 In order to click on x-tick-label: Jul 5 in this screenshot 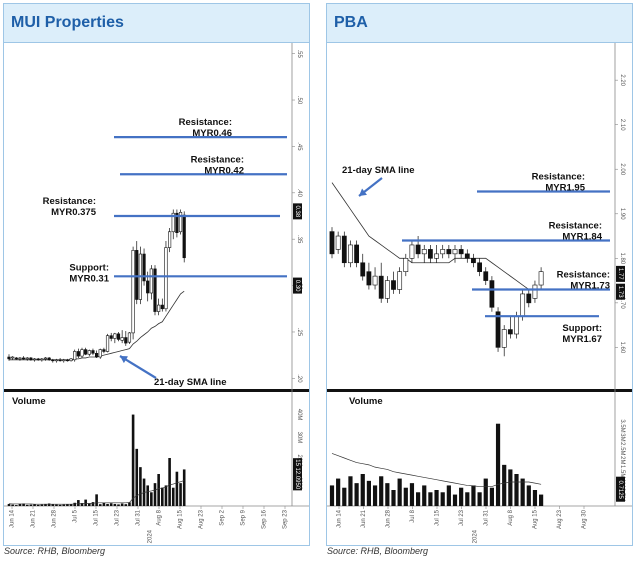, I will do `click(76, 515)`.